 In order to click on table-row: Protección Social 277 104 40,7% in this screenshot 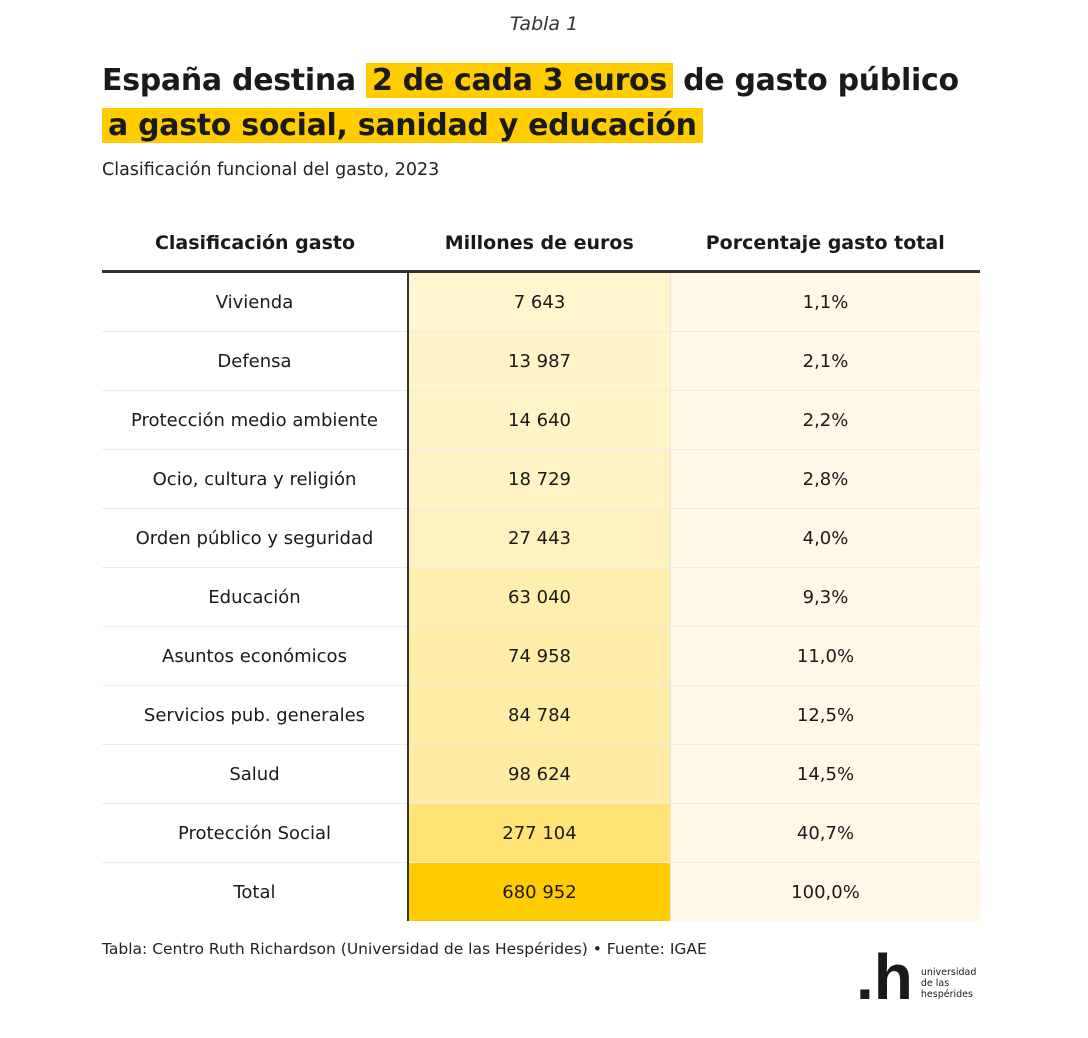, I will do `click(541, 833)`.